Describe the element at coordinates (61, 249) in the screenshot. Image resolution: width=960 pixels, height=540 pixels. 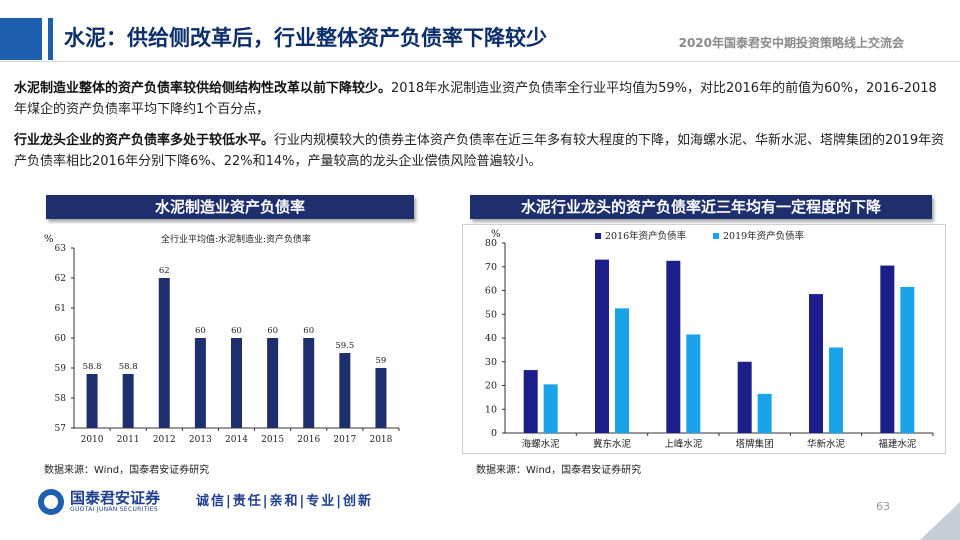
I see `y-tick-label: 63` at that location.